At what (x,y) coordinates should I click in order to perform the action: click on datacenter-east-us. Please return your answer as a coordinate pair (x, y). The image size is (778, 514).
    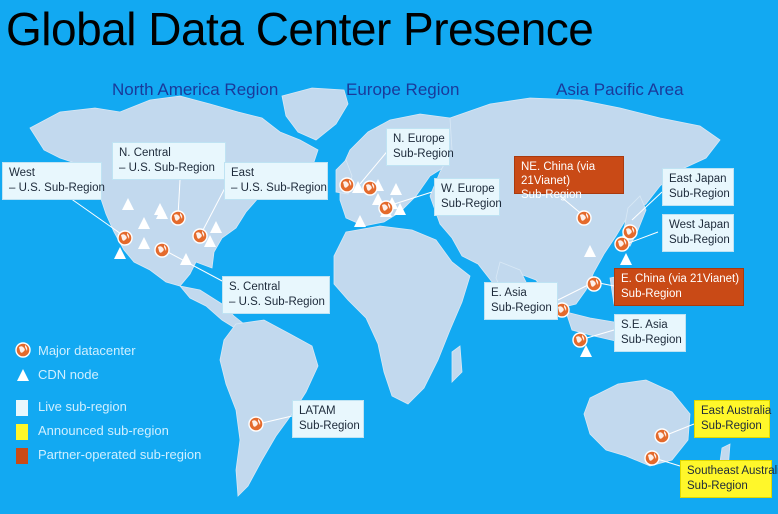
    Looking at the image, I should click on (200, 236).